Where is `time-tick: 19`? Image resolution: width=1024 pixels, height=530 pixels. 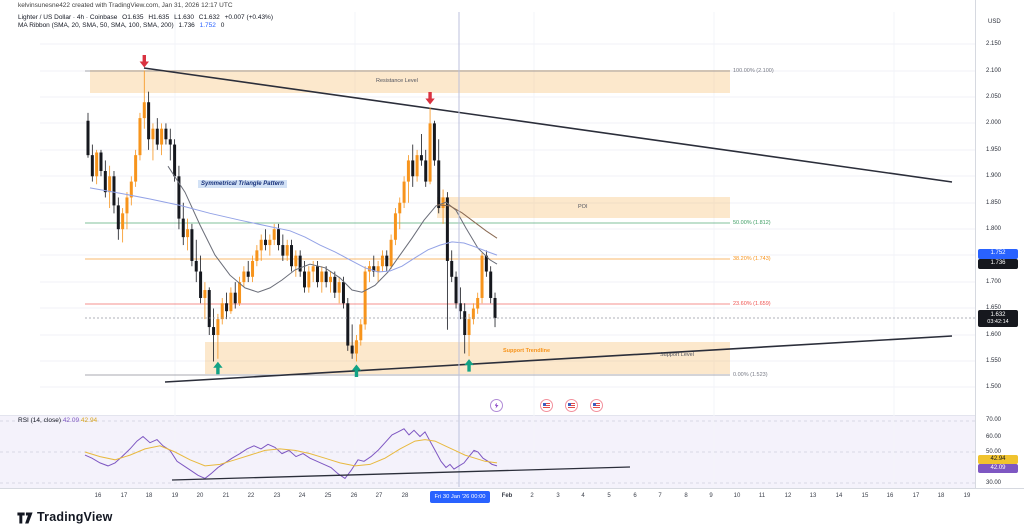 time-tick: 19 is located at coordinates (967, 496).